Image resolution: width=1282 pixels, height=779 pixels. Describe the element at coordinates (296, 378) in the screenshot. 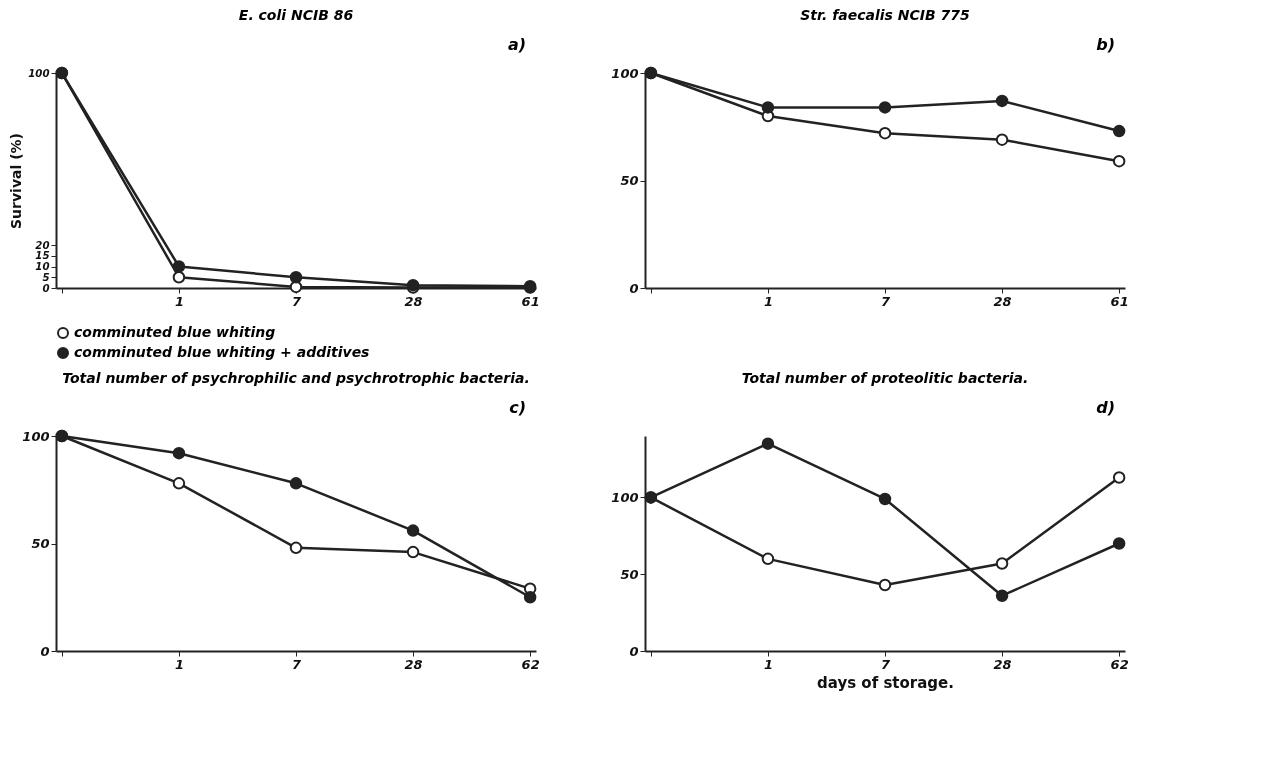

I see `chart-title: Total number of psychrophilic and psychrotrophic bacteria.` at that location.